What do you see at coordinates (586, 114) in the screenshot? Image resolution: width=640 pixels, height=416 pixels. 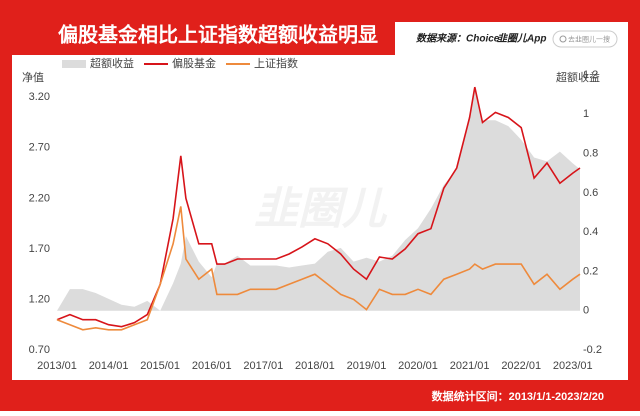 I see `y2-tick-label: 1` at bounding box center [586, 114].